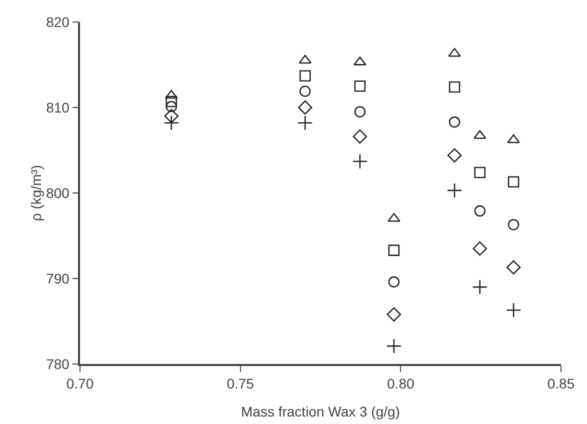  What do you see at coordinates (36, 193) in the screenshot?
I see `y-axis-title: ρ (kg/m³)` at bounding box center [36, 193].